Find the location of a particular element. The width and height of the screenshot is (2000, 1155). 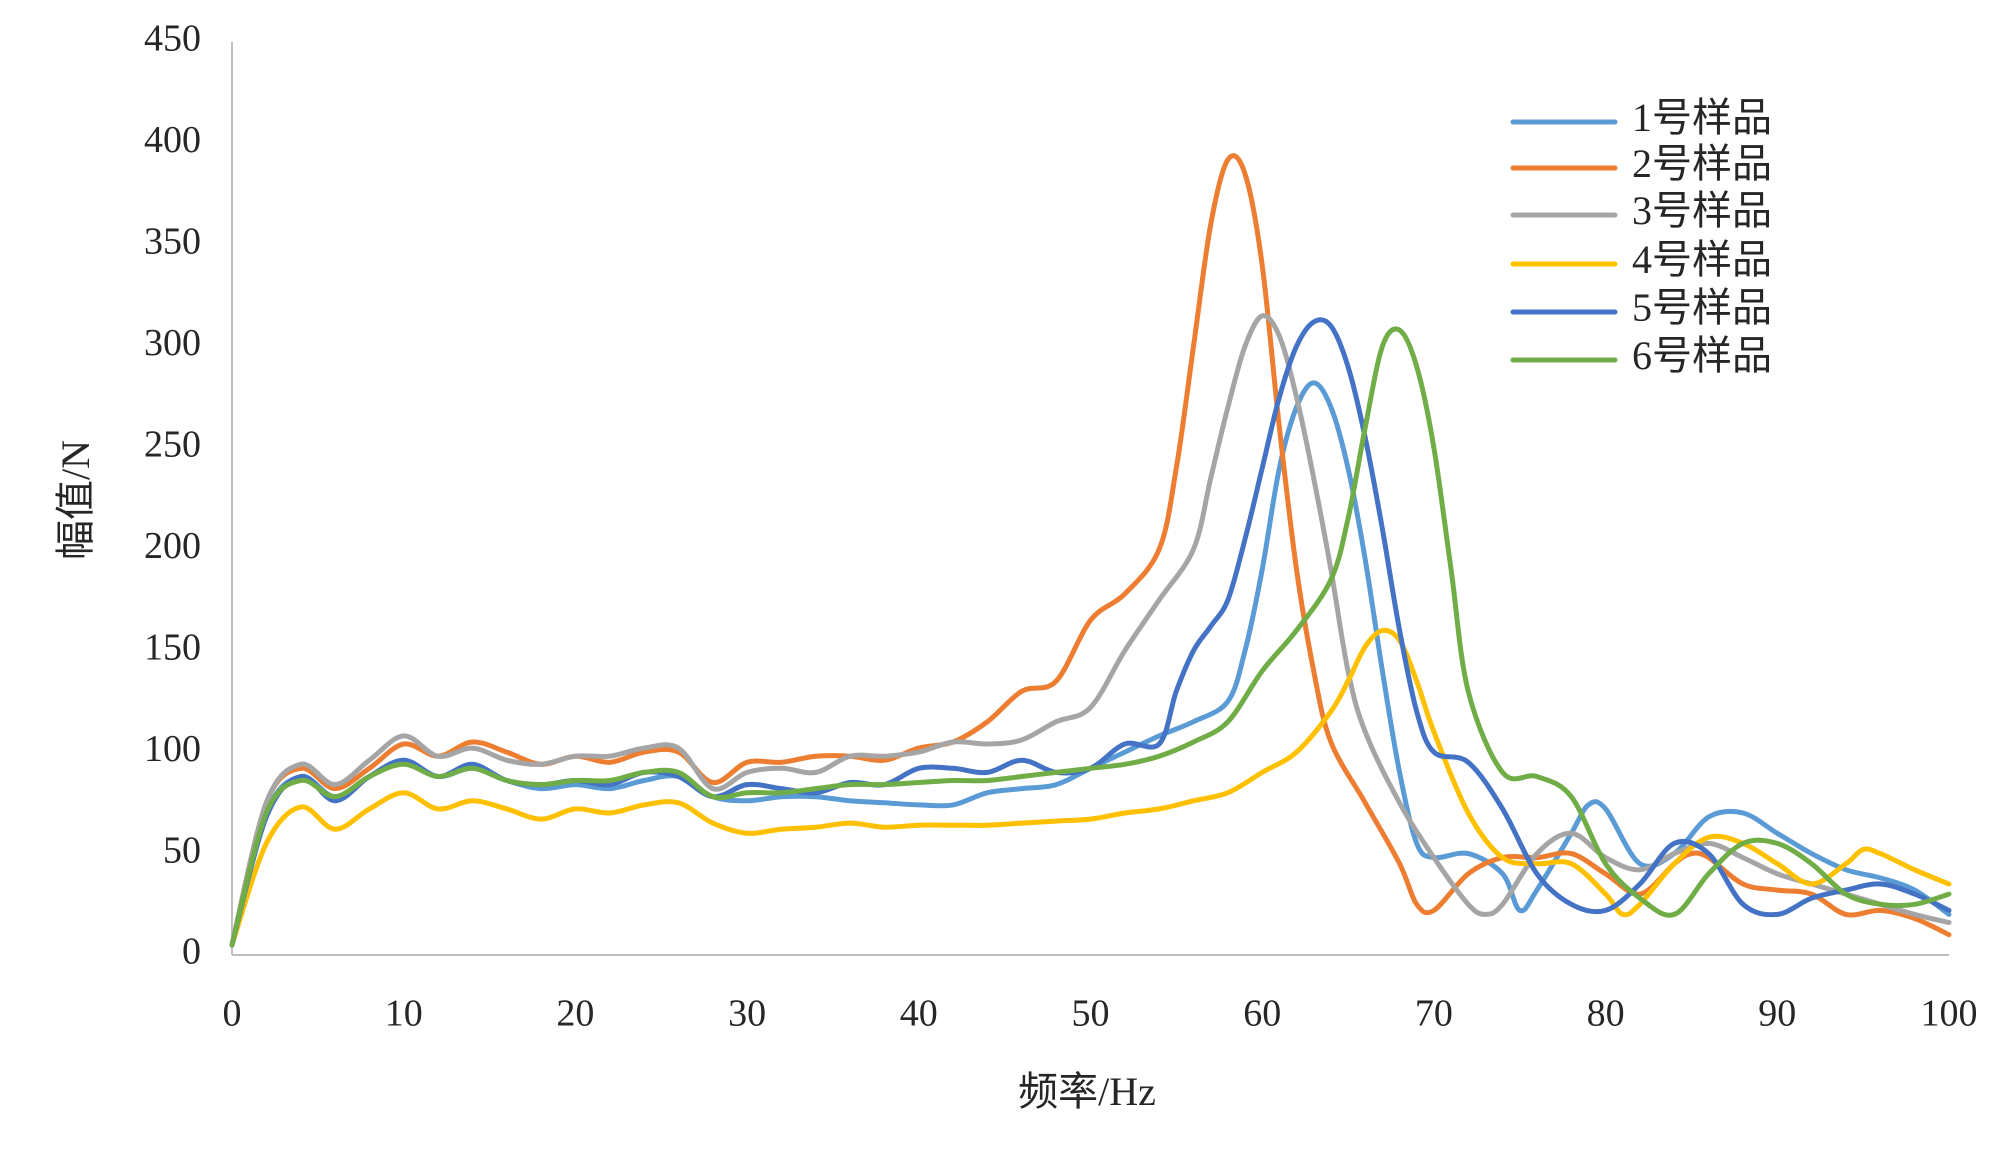

y-tick-labels: 0 50 100 150 200 250 300 350 400 450 is located at coordinates (172, 495).